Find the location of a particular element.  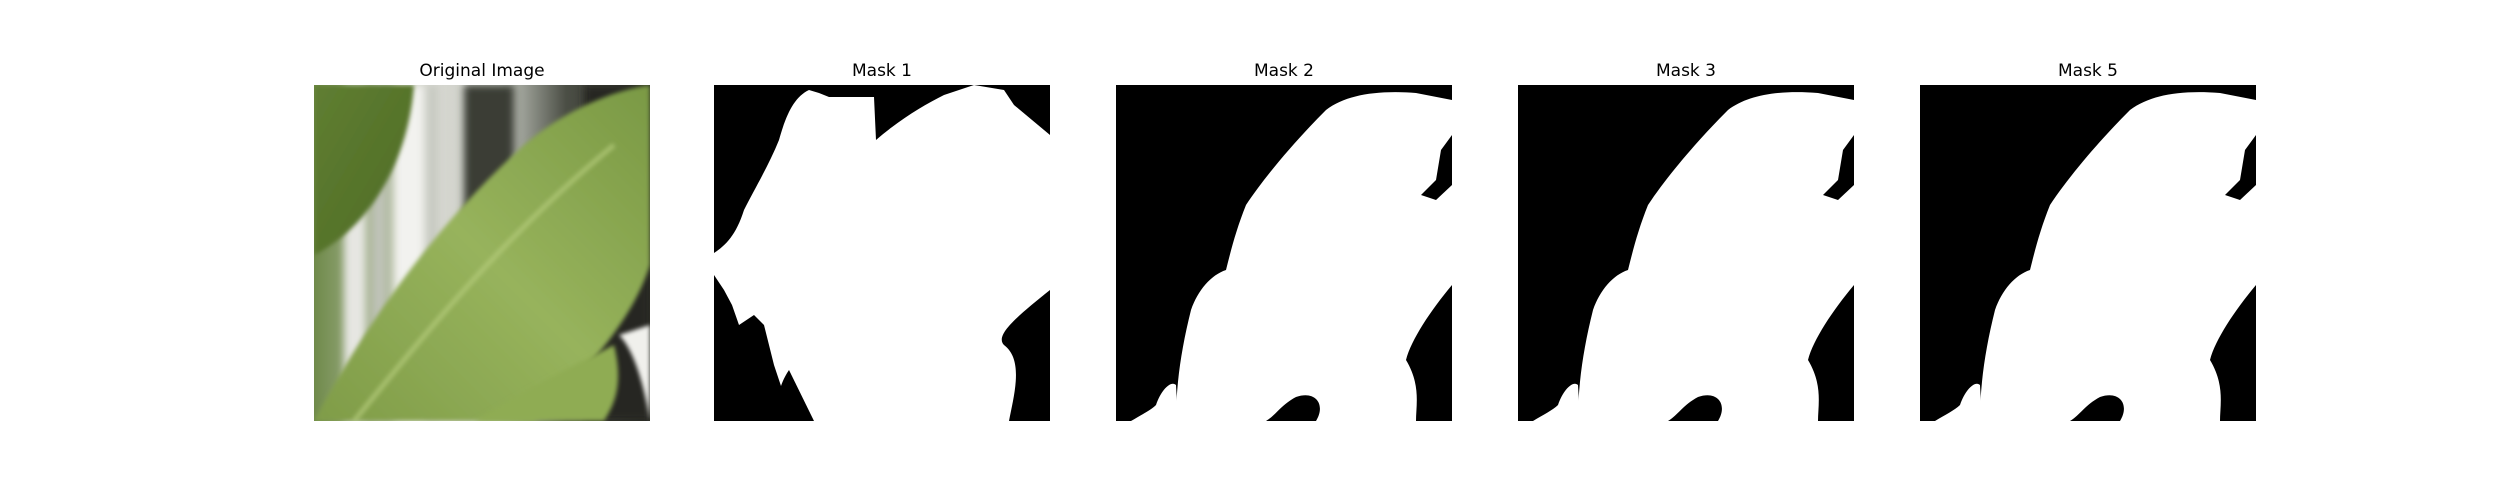

panel-title: Mask 3 is located at coordinates (1685, 71).